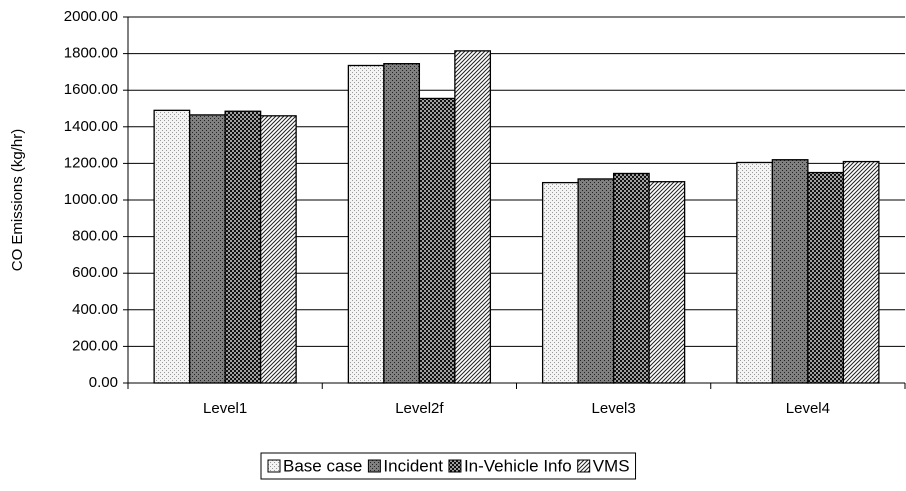 This screenshot has height=491, width=906. What do you see at coordinates (95, 345) in the screenshot?
I see `y-tick-label: 200.00` at bounding box center [95, 345].